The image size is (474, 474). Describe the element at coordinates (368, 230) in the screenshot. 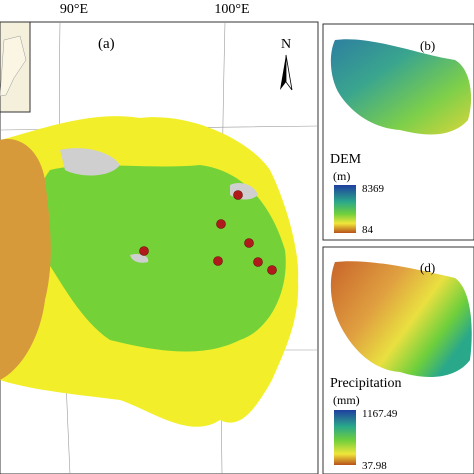

I see `legend-min: 84` at that location.